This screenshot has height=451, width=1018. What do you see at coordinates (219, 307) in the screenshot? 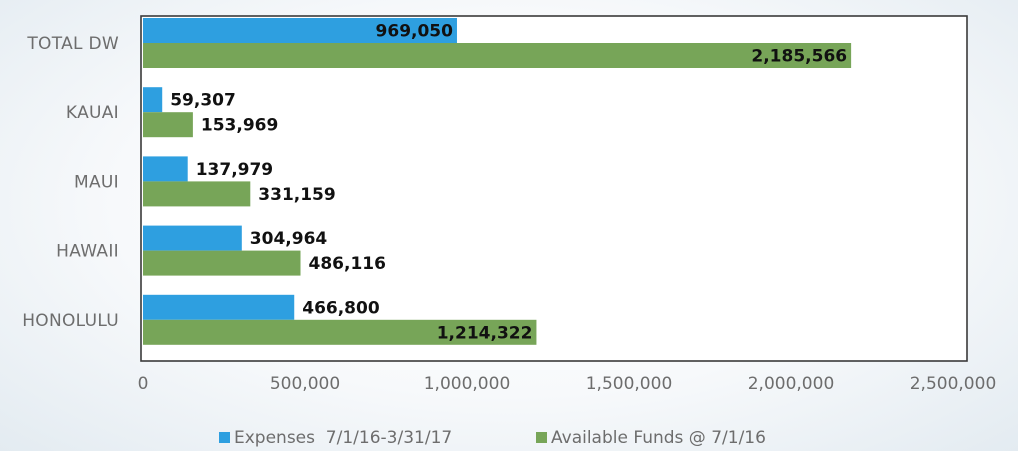
I see `bar-expenses-honolulu` at bounding box center [219, 307].